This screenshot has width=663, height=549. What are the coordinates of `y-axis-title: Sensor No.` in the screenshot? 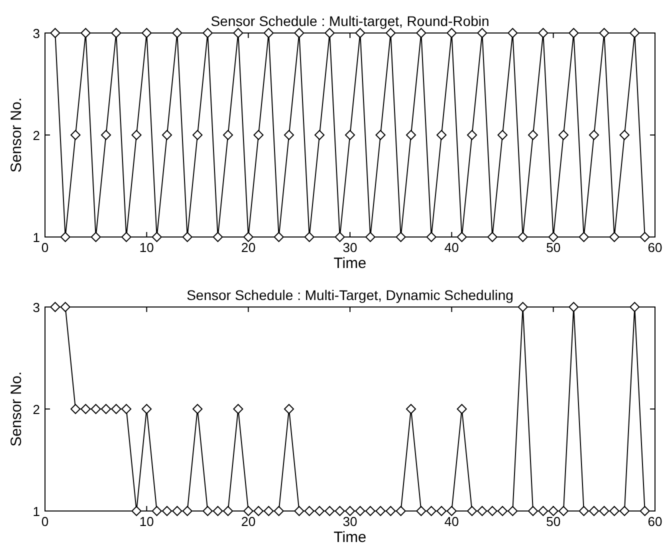 It's located at (16, 135).